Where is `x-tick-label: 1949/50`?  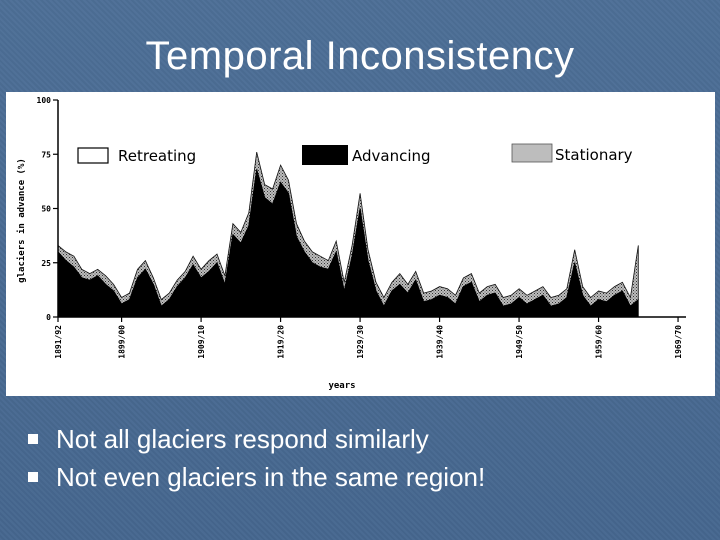
x-tick-label: 1949/50 is located at coordinates (519, 342).